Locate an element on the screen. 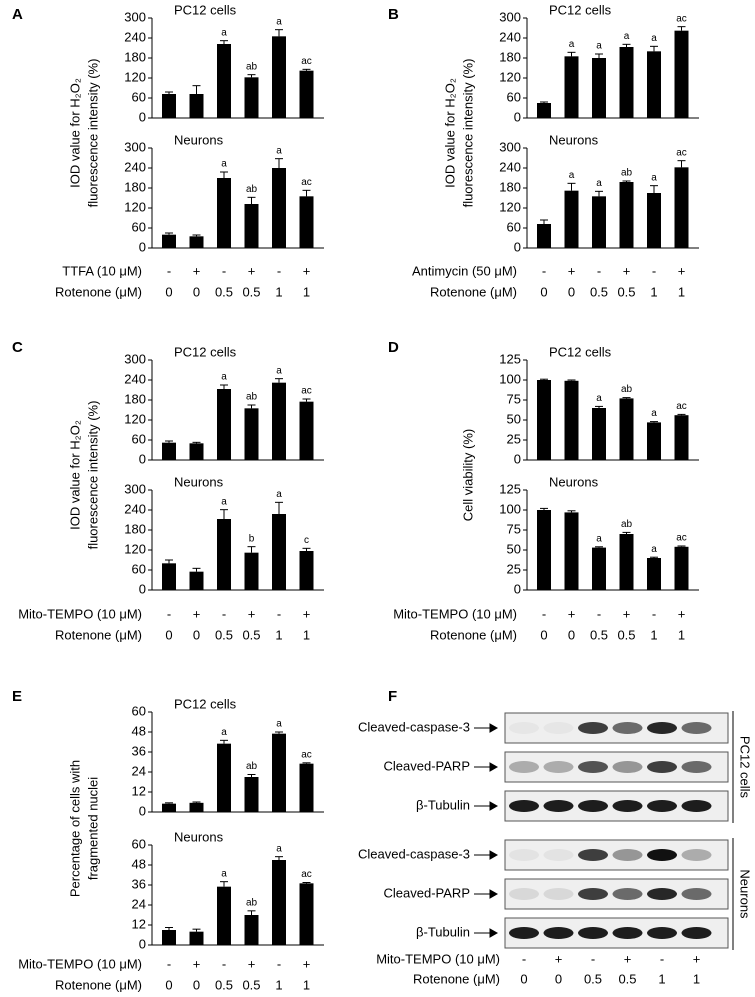 The height and width of the screenshot is (997, 755). y-tick-label: 25 is located at coordinates (514, 568).